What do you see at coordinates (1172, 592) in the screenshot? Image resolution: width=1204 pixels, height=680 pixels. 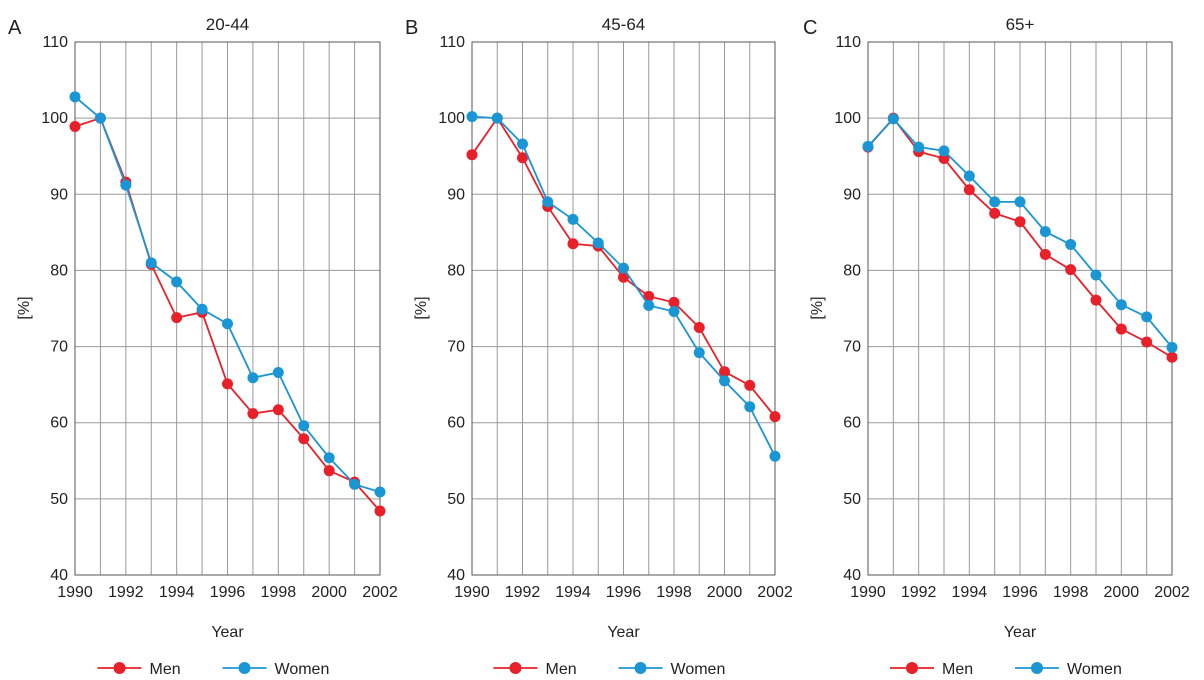 I see `x-tick-label: 2002` at bounding box center [1172, 592].